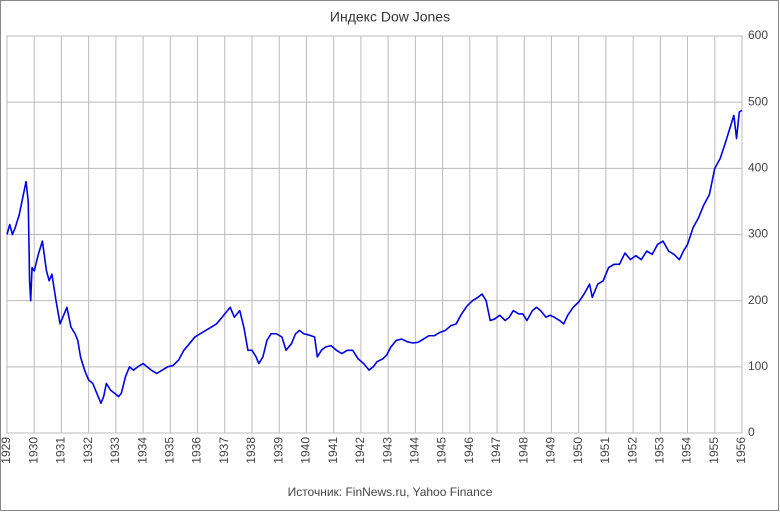 This screenshot has width=780, height=512. What do you see at coordinates (61, 450) in the screenshot?
I see `x-tick-label: 1931` at bounding box center [61, 450].